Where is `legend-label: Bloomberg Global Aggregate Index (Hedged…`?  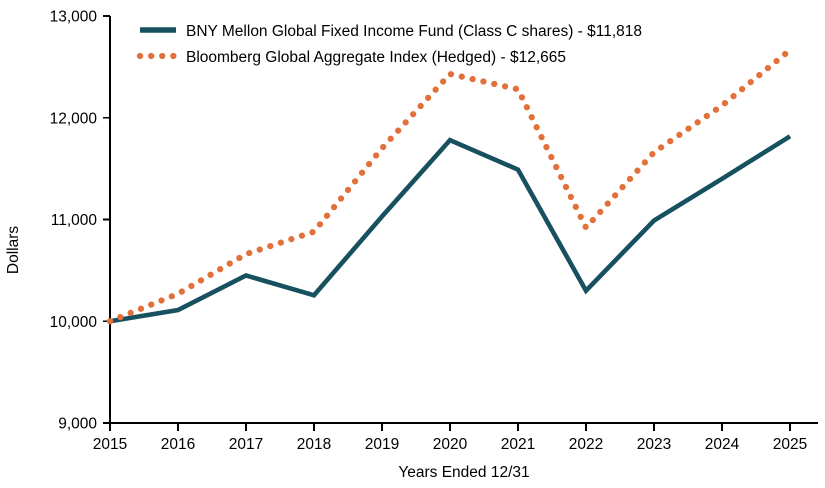
legend-label: Bloomberg Global Aggregate Index (Hedged… is located at coordinates (376, 57).